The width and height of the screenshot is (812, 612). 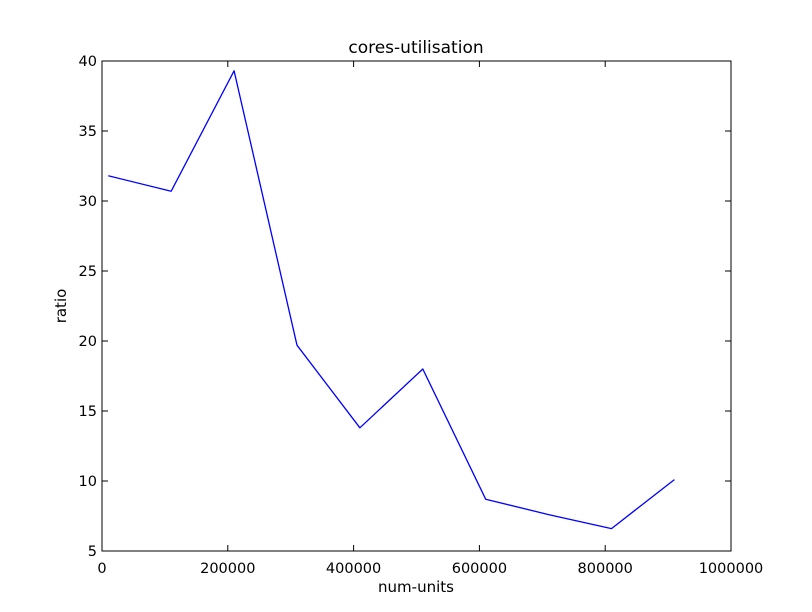 What do you see at coordinates (88, 272) in the screenshot?
I see `y-tick-label: 25` at bounding box center [88, 272].